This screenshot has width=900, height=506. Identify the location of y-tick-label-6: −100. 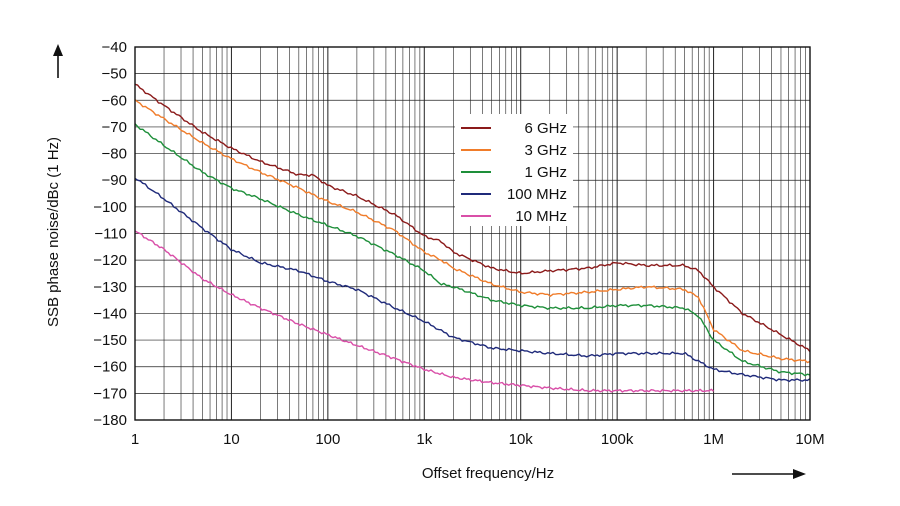
(110, 207).